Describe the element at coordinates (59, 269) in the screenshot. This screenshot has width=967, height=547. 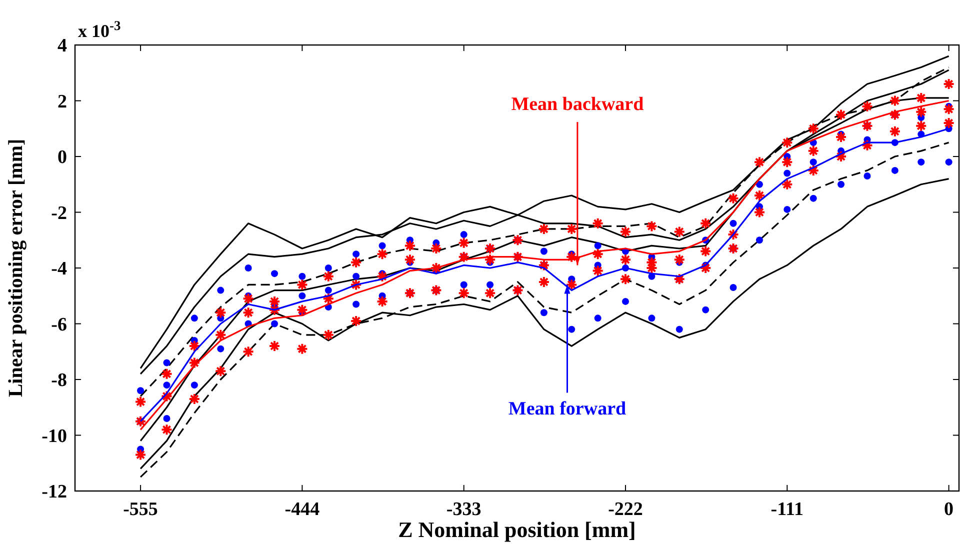
I see `y-tick-label: -4` at that location.